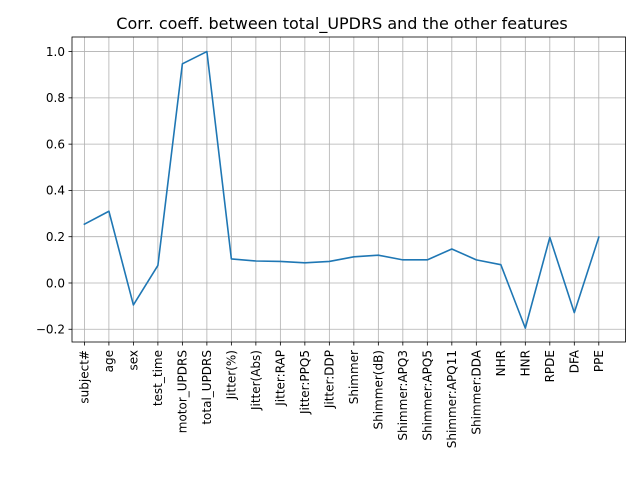 The width and height of the screenshot is (640, 484). Describe the element at coordinates (574, 361) in the screenshot. I see `x-tick-label: DFA` at that location.